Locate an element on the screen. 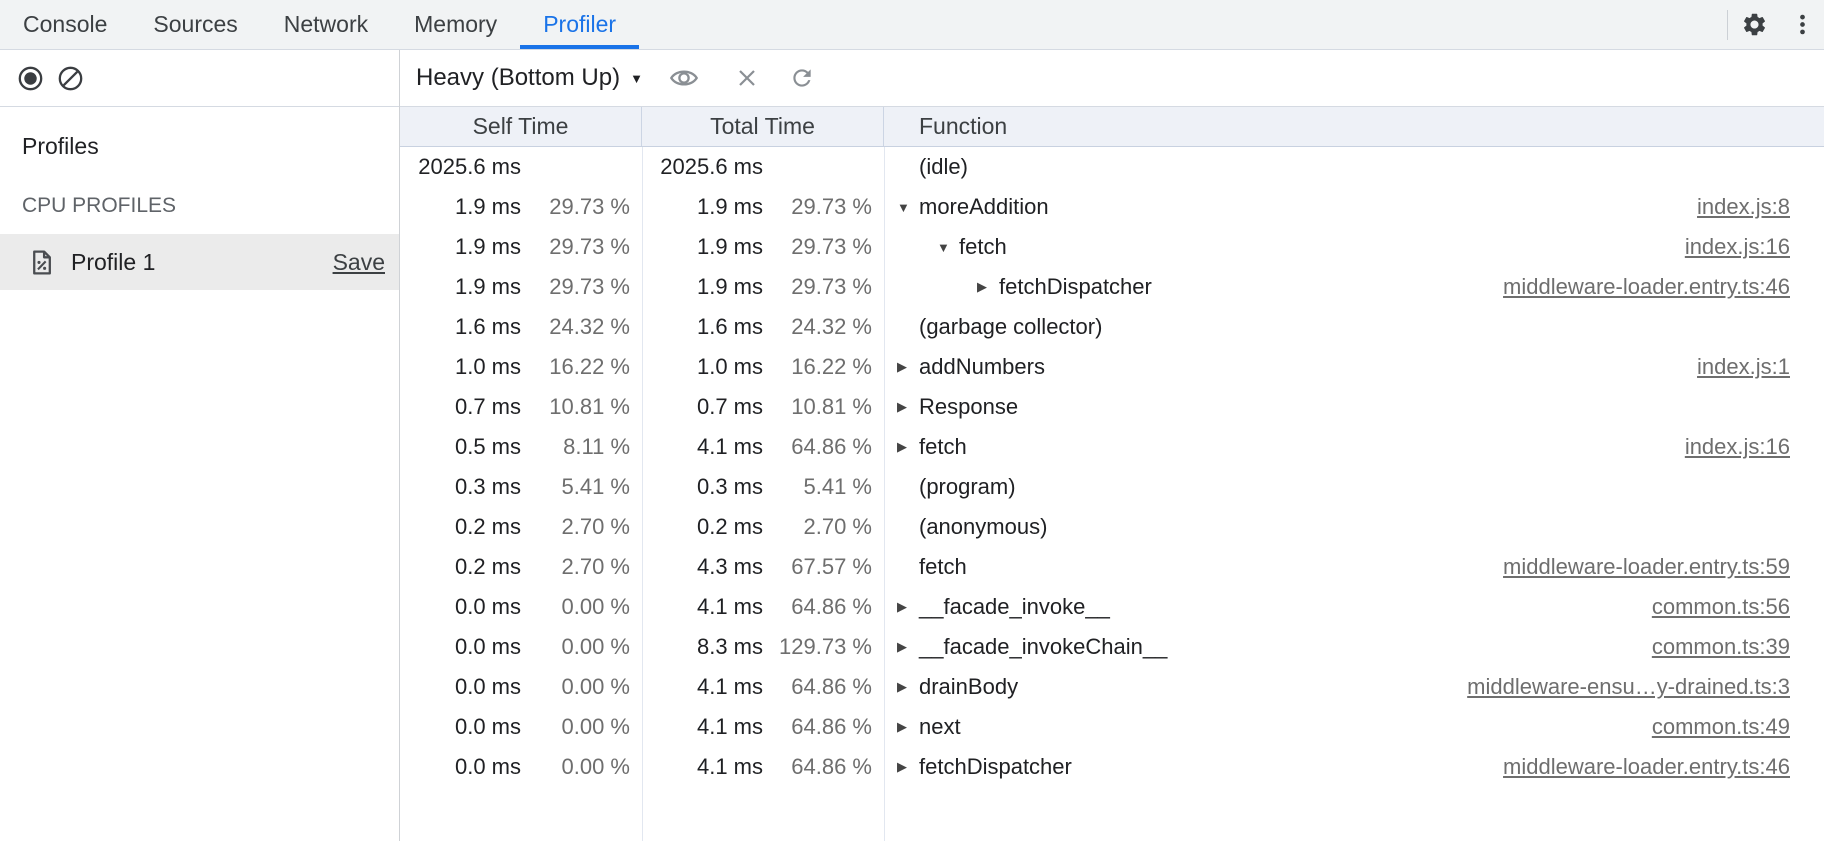 The width and height of the screenshot is (1824, 842). total-time-cell: 4.1 ms 64.86 % is located at coordinates (763, 767).